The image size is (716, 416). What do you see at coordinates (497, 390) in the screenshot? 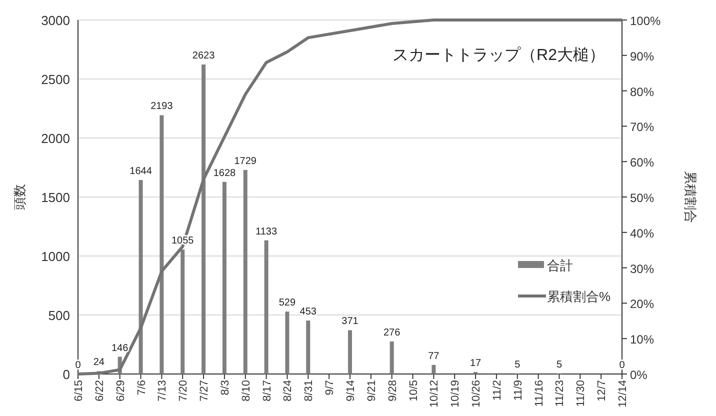
I see `x-tick-label: 11/2` at bounding box center [497, 390].